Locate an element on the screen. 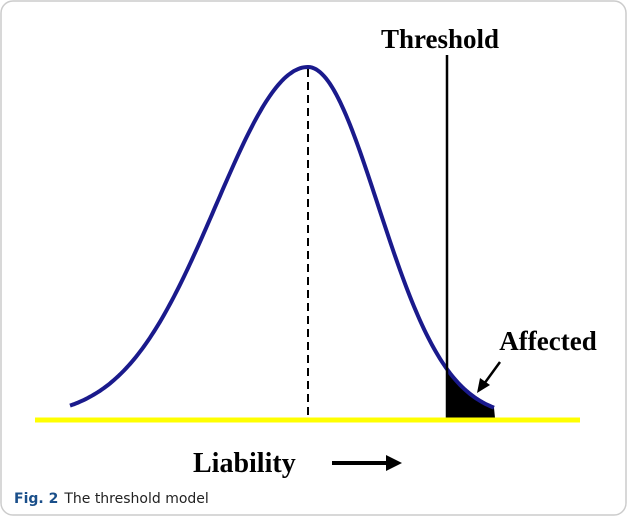  axis-label: Liability is located at coordinates (244, 463).